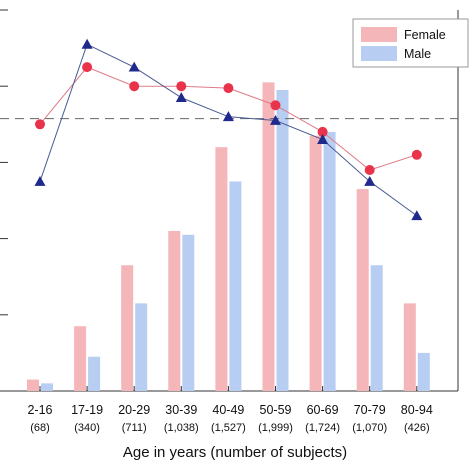 The width and height of the screenshot is (474, 474). I want to click on x-tick-label-60-69: 60-69, so click(323, 410).